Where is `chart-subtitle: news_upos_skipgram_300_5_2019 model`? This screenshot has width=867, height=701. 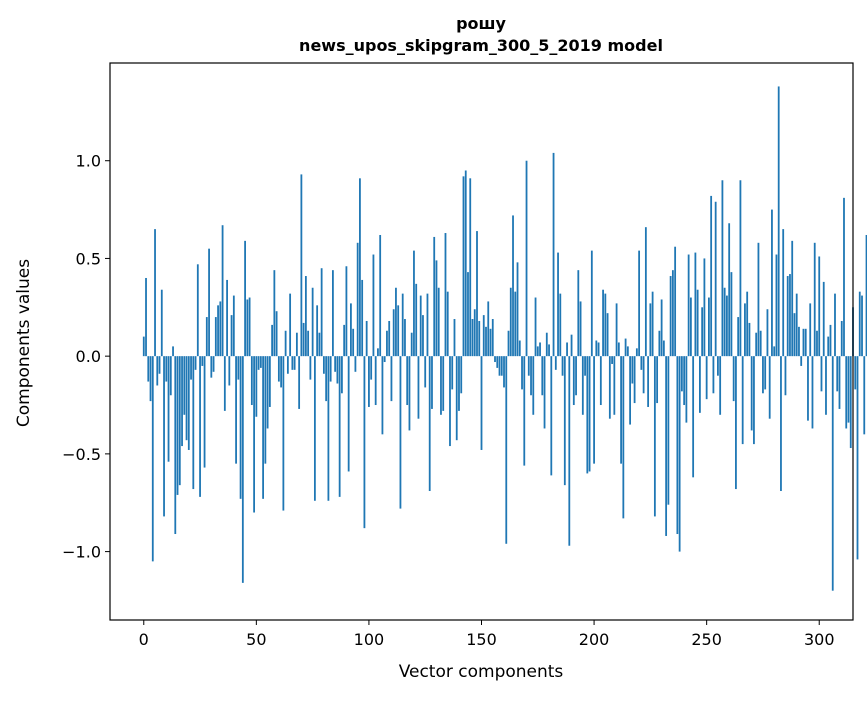
chart-subtitle: news_upos_skipgram_300_5_2019 model is located at coordinates (481, 45).